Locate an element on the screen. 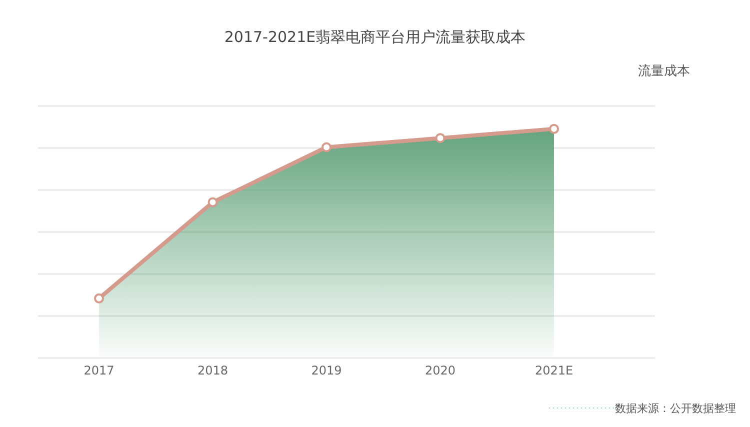 Image resolution: width=750 pixels, height=427 pixels. x-tick-label: 2019 is located at coordinates (326, 371).